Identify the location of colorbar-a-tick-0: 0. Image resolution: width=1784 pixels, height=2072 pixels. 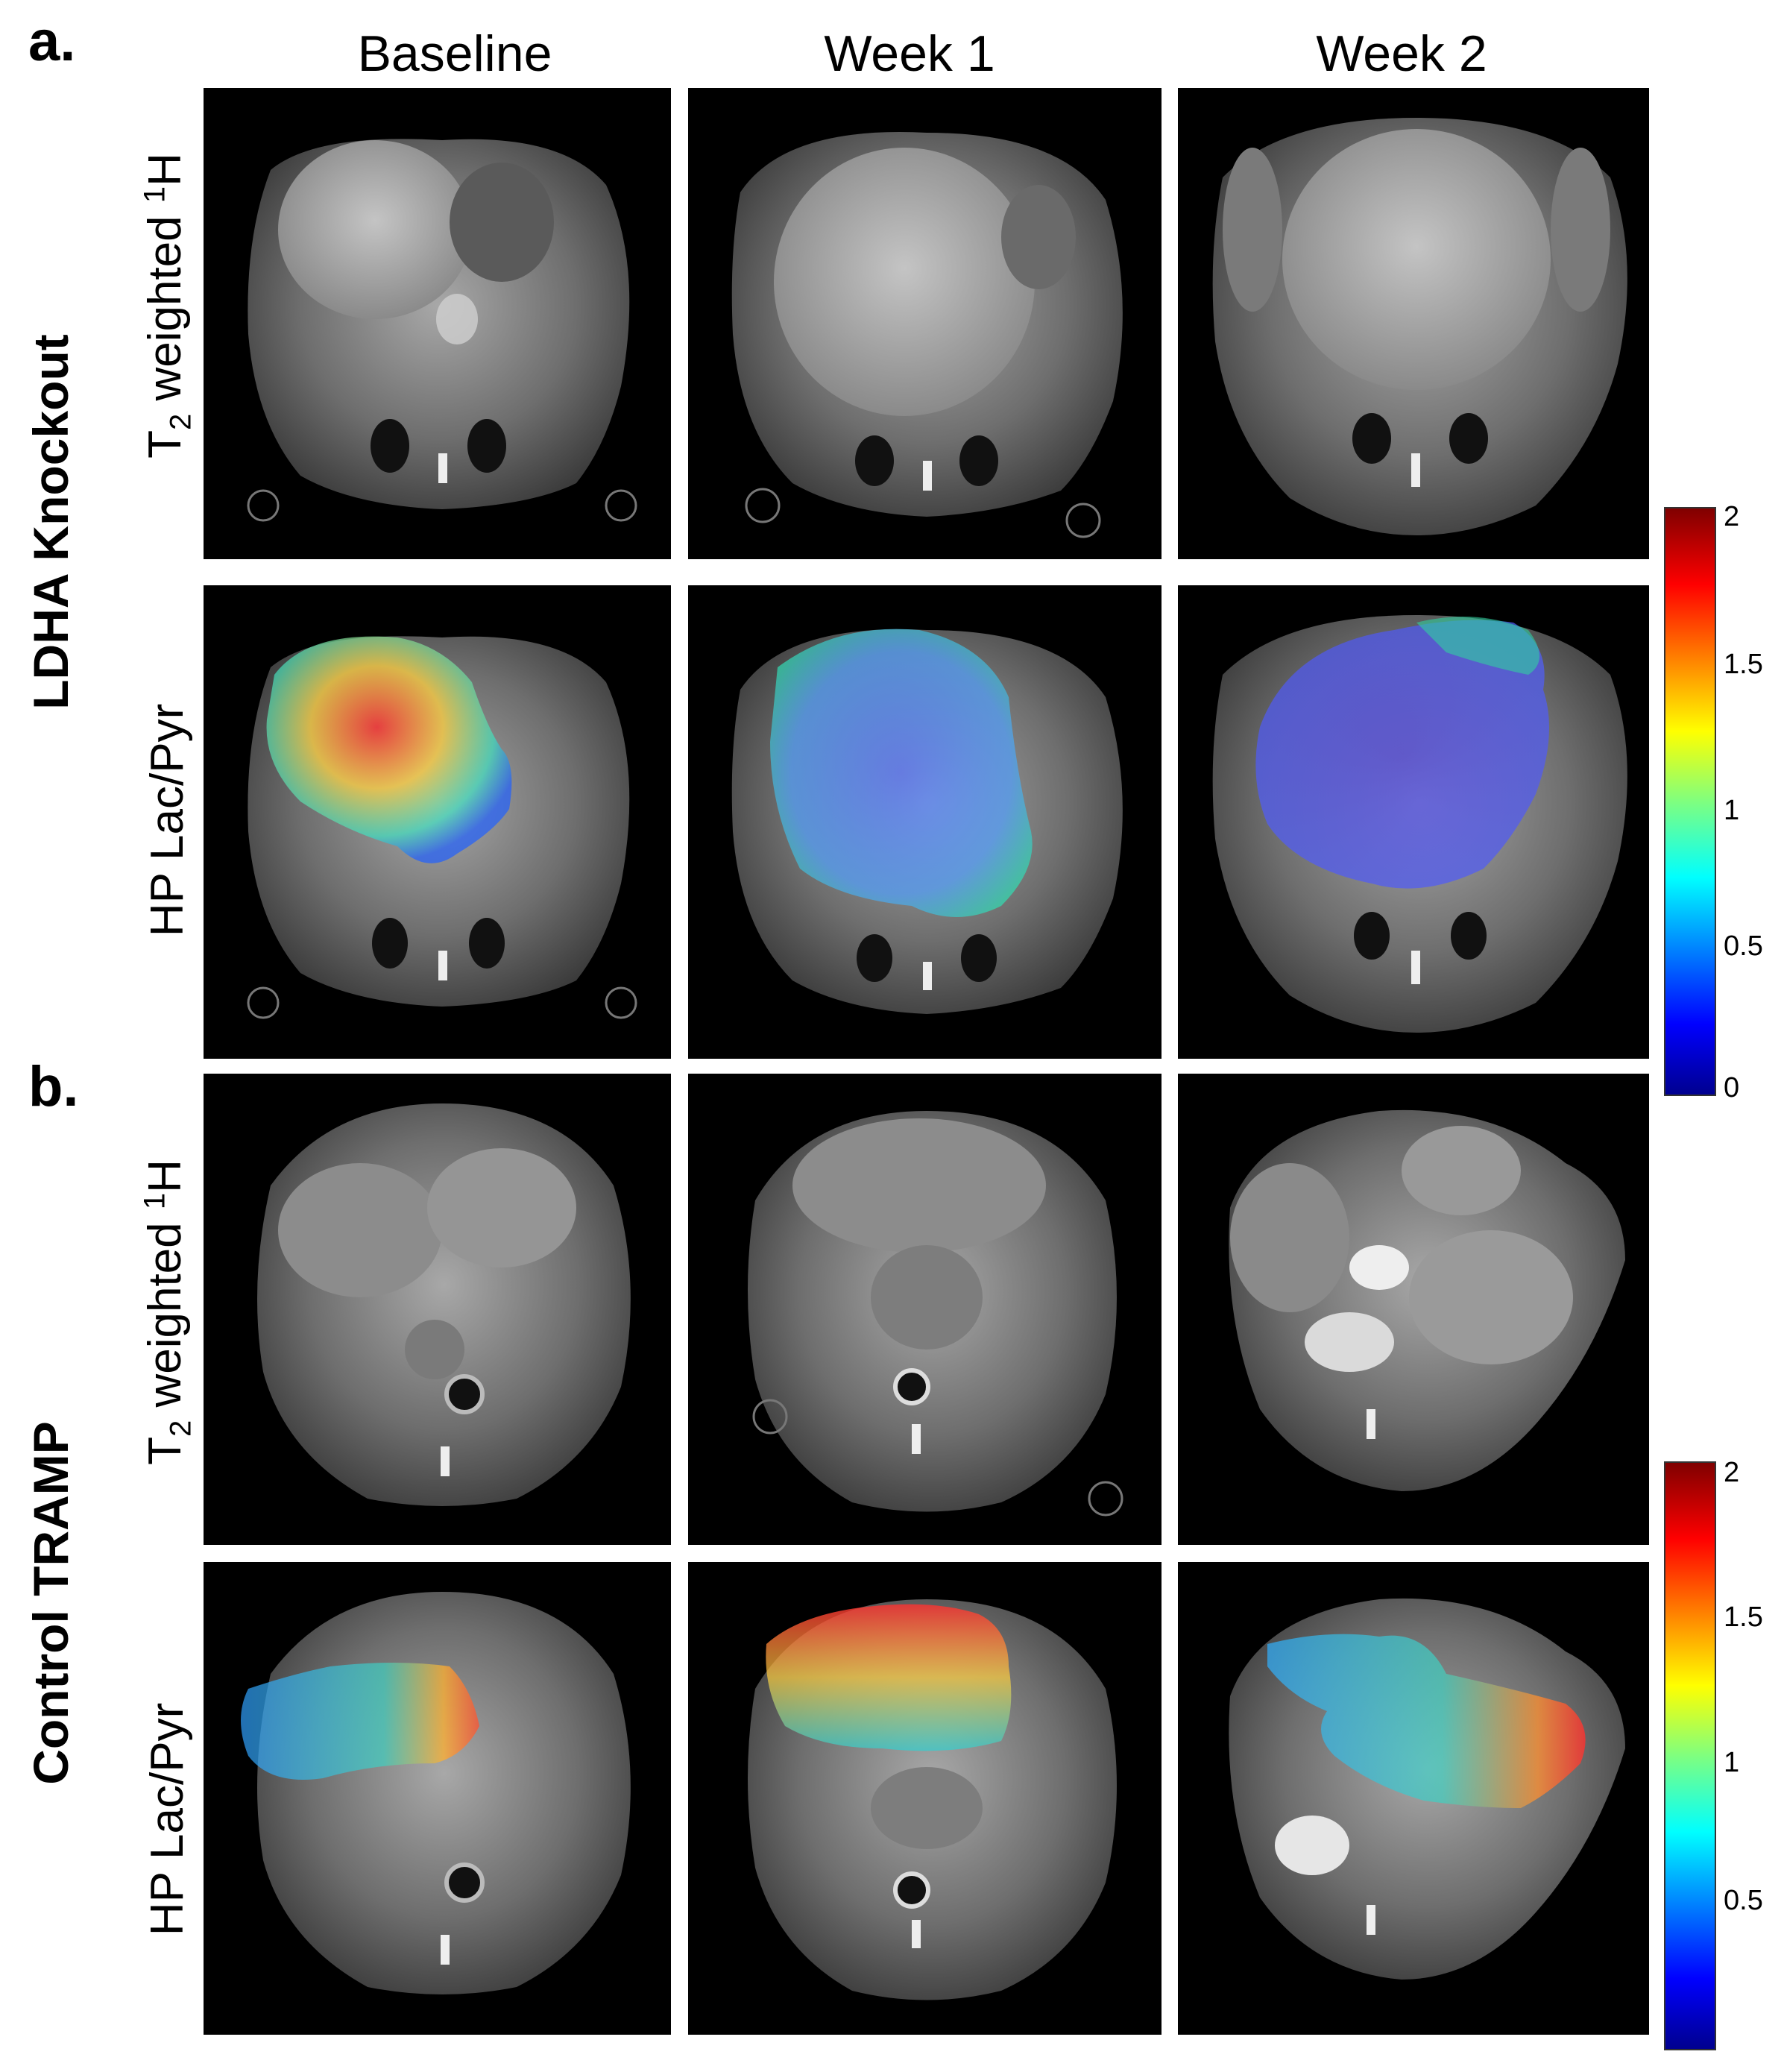
(1732, 1087).